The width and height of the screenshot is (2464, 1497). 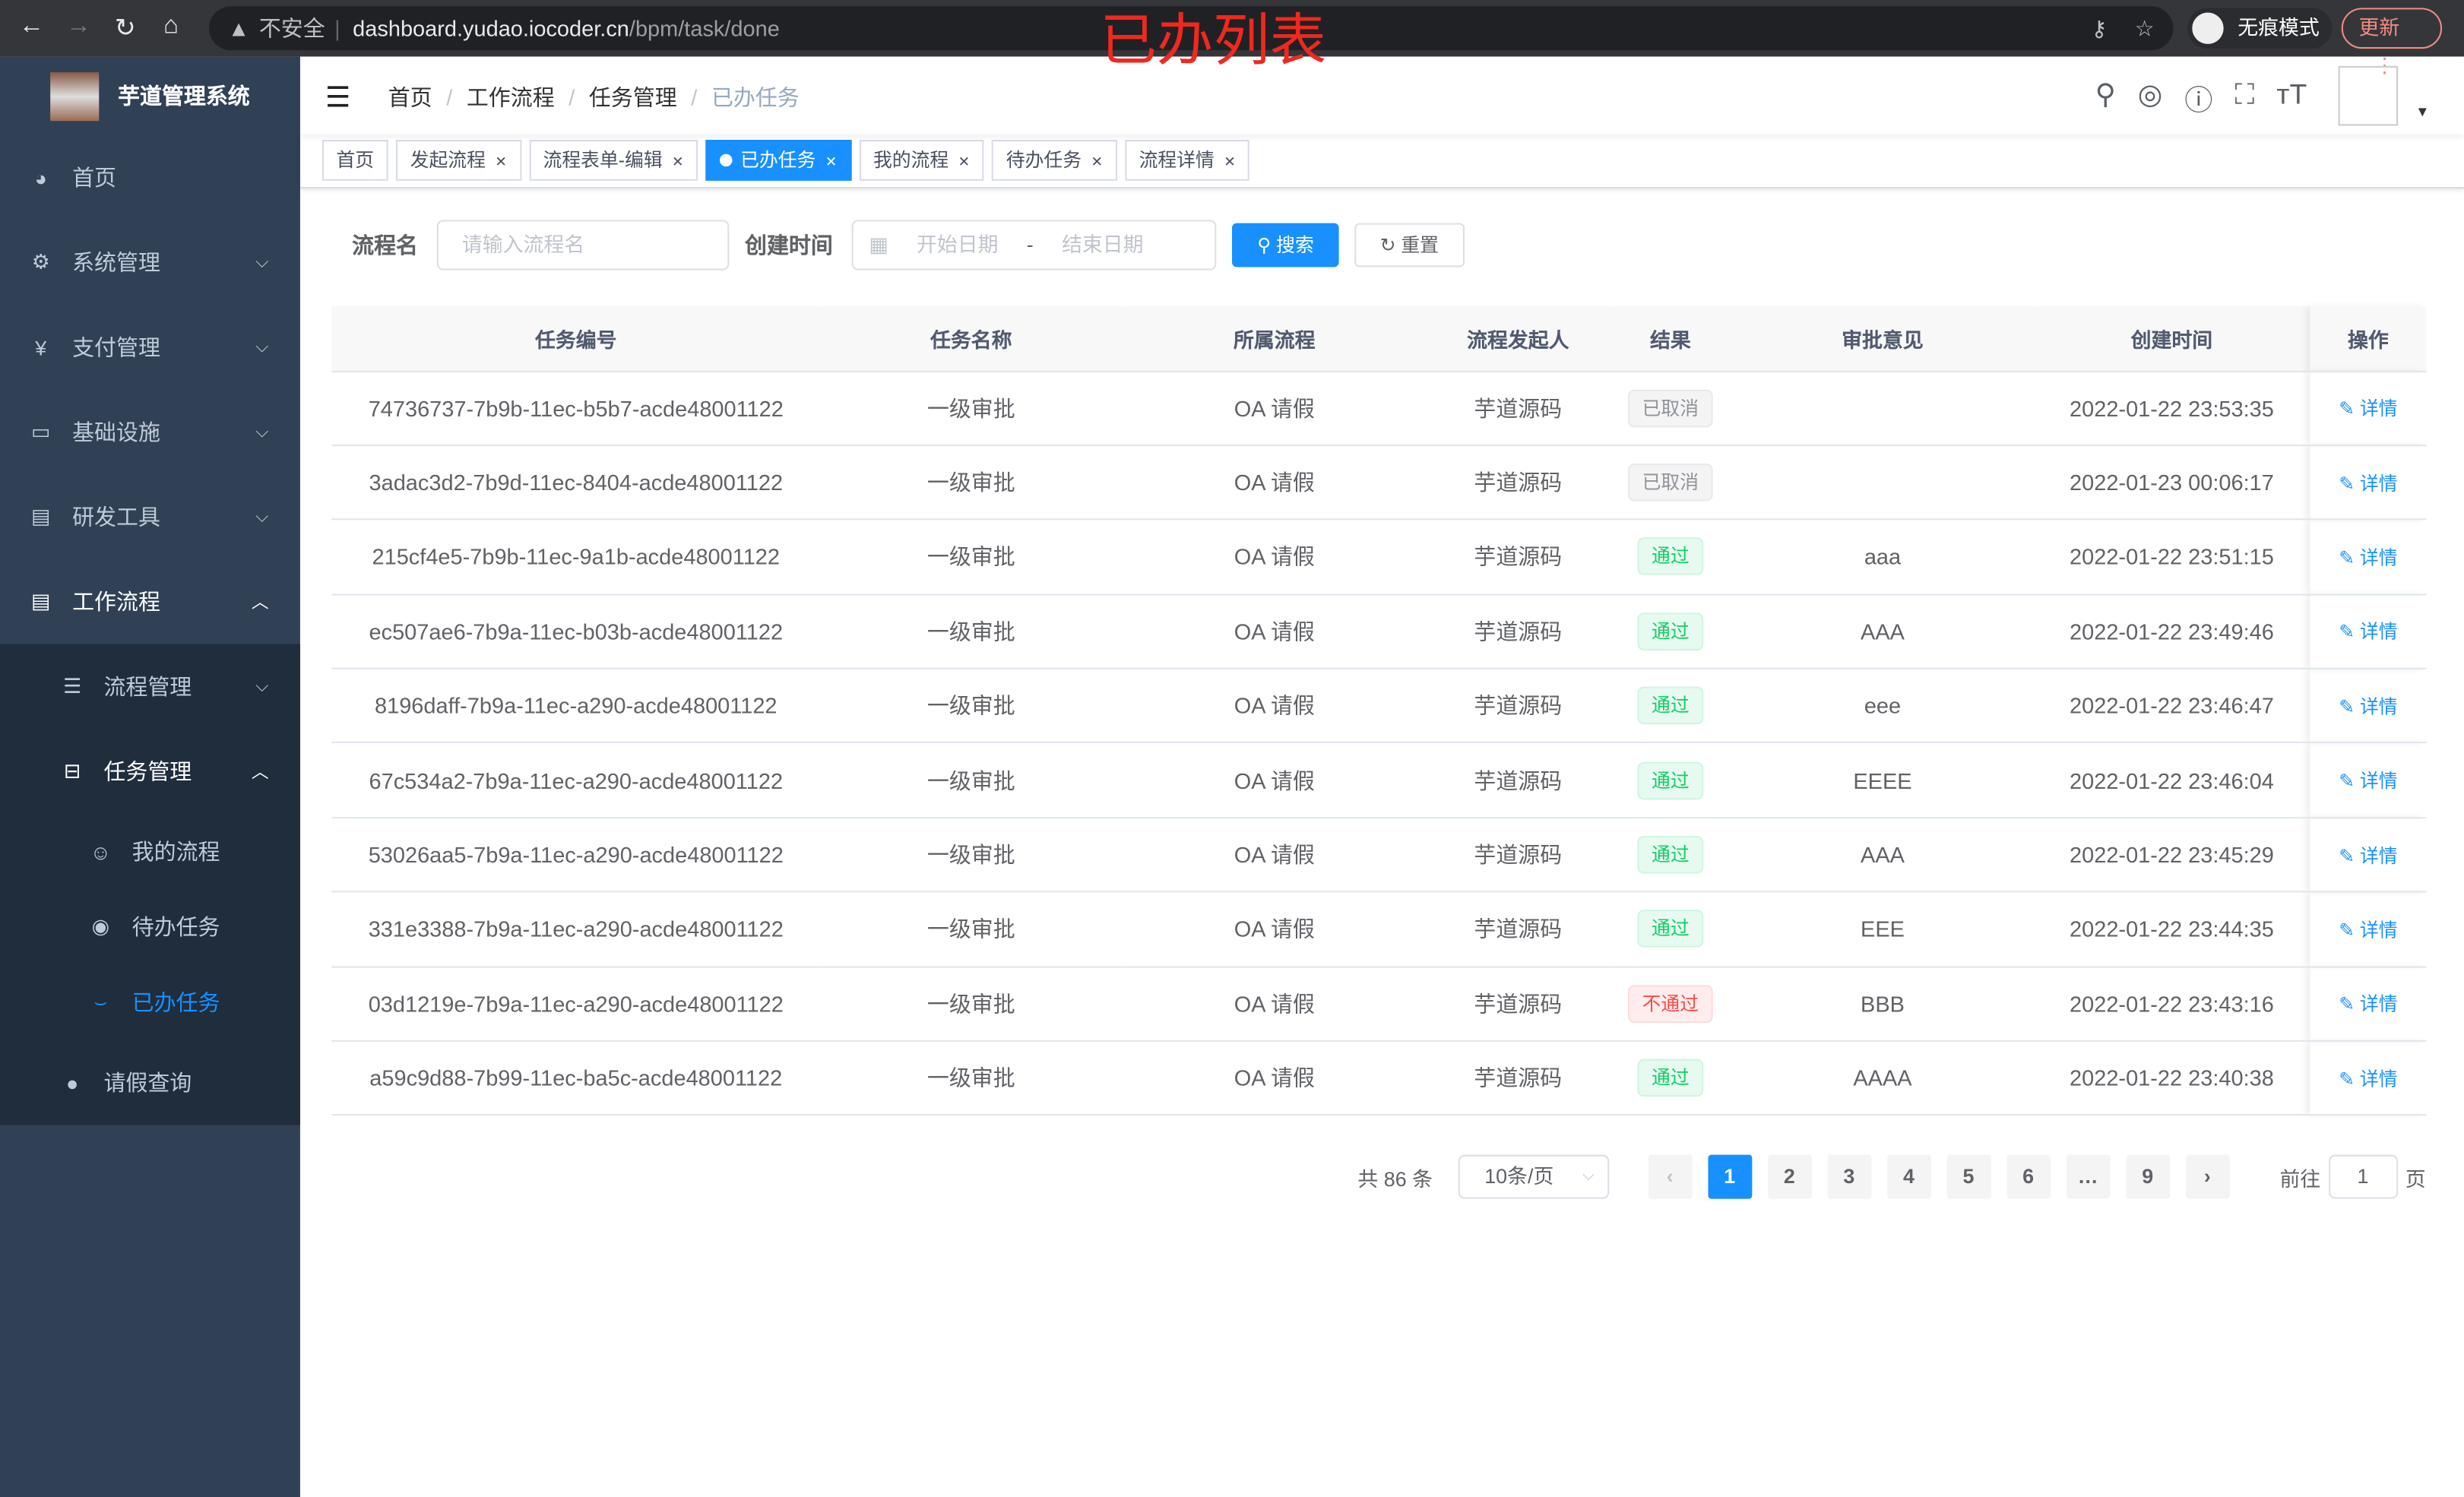 What do you see at coordinates (2172, 482) in the screenshot?
I see `cell-text: 2022-01-23 00:06:17` at bounding box center [2172, 482].